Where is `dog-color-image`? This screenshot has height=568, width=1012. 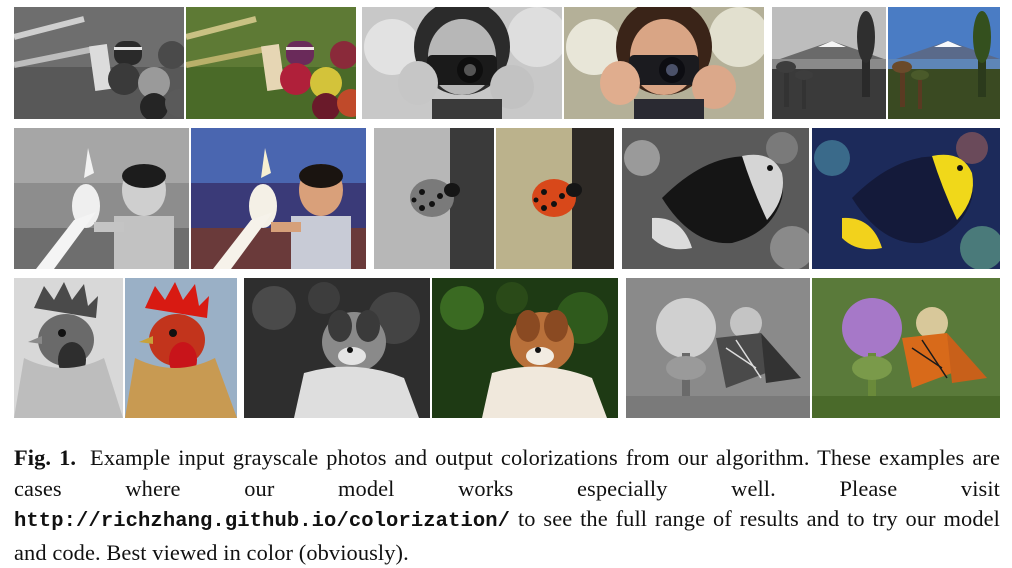 dog-color-image is located at coordinates (525, 348).